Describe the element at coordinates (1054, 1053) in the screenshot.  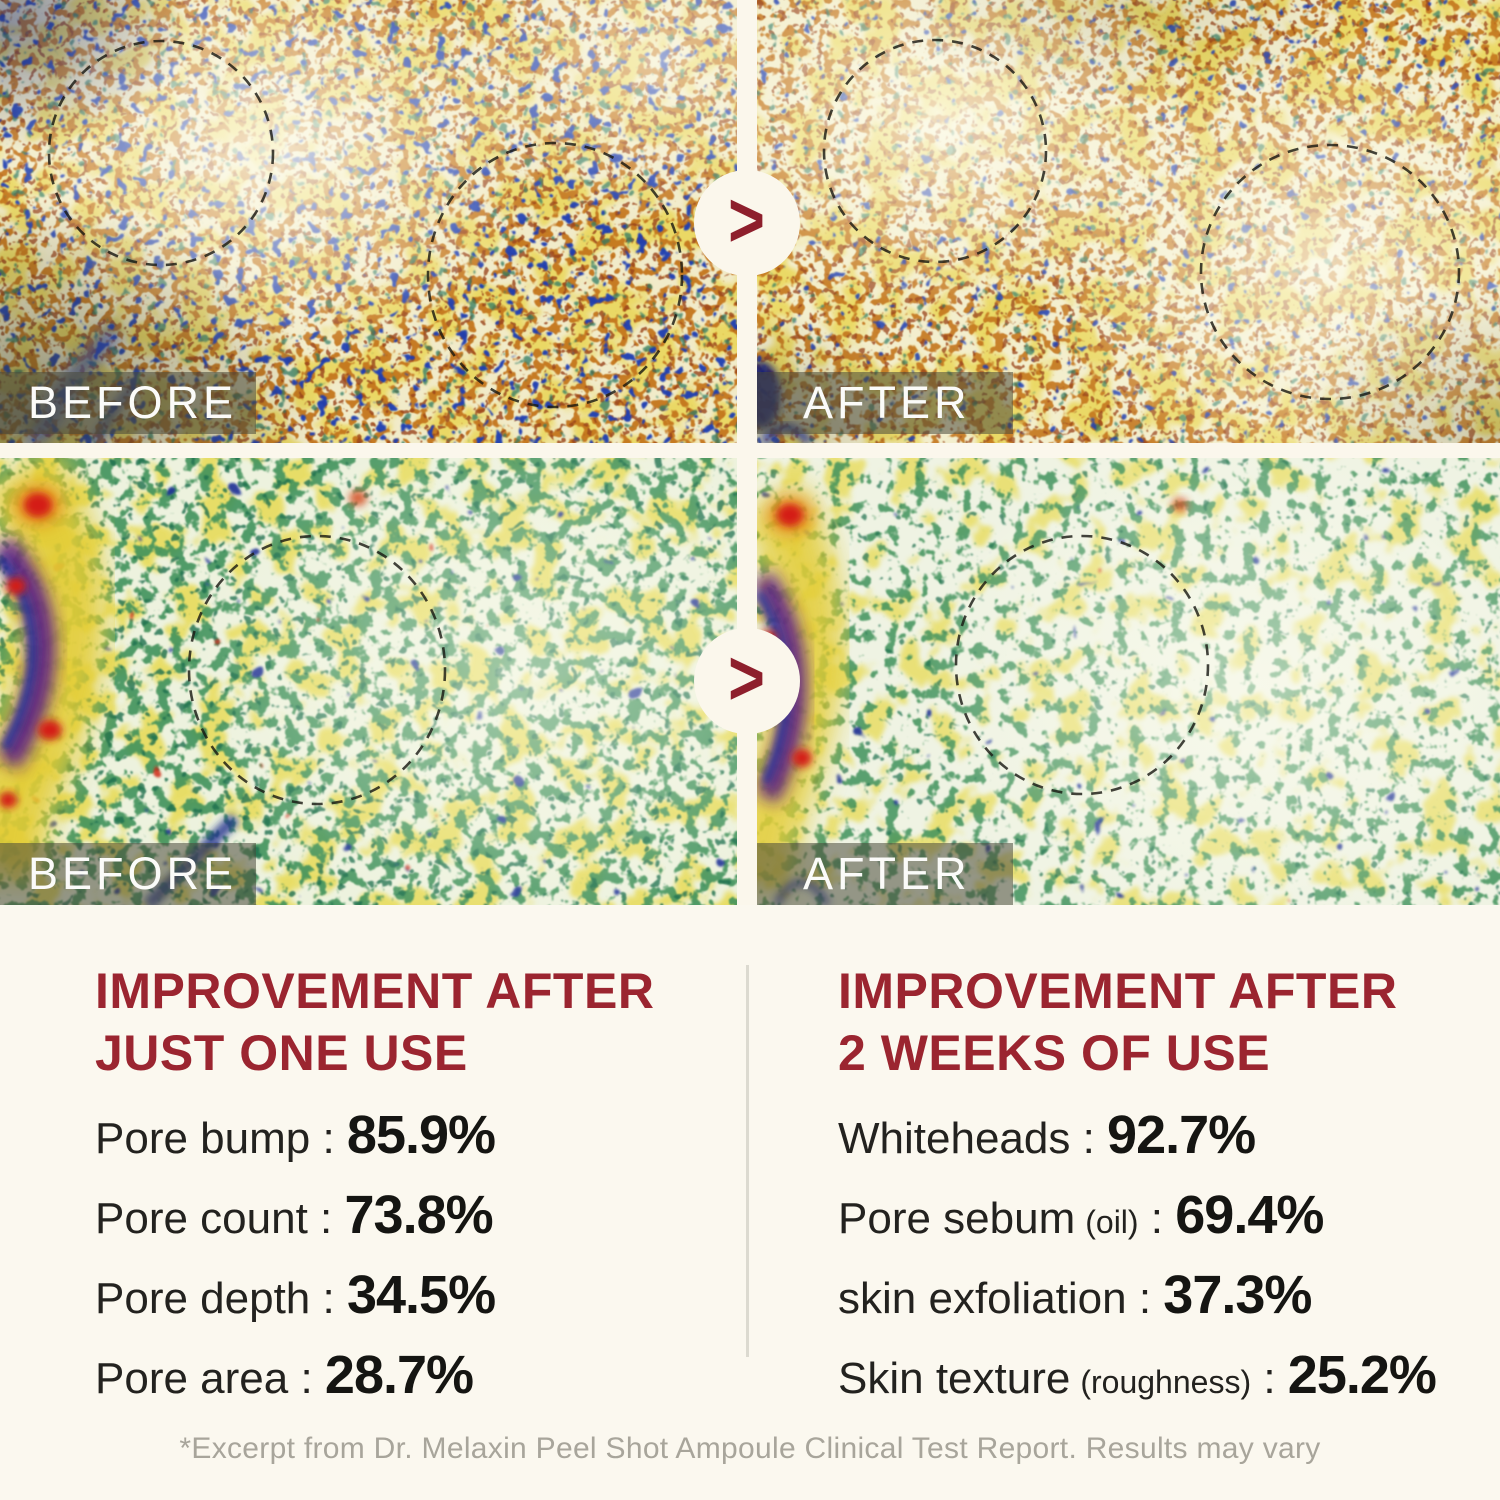
I see `title-line: 2 WEEKS OF USE` at that location.